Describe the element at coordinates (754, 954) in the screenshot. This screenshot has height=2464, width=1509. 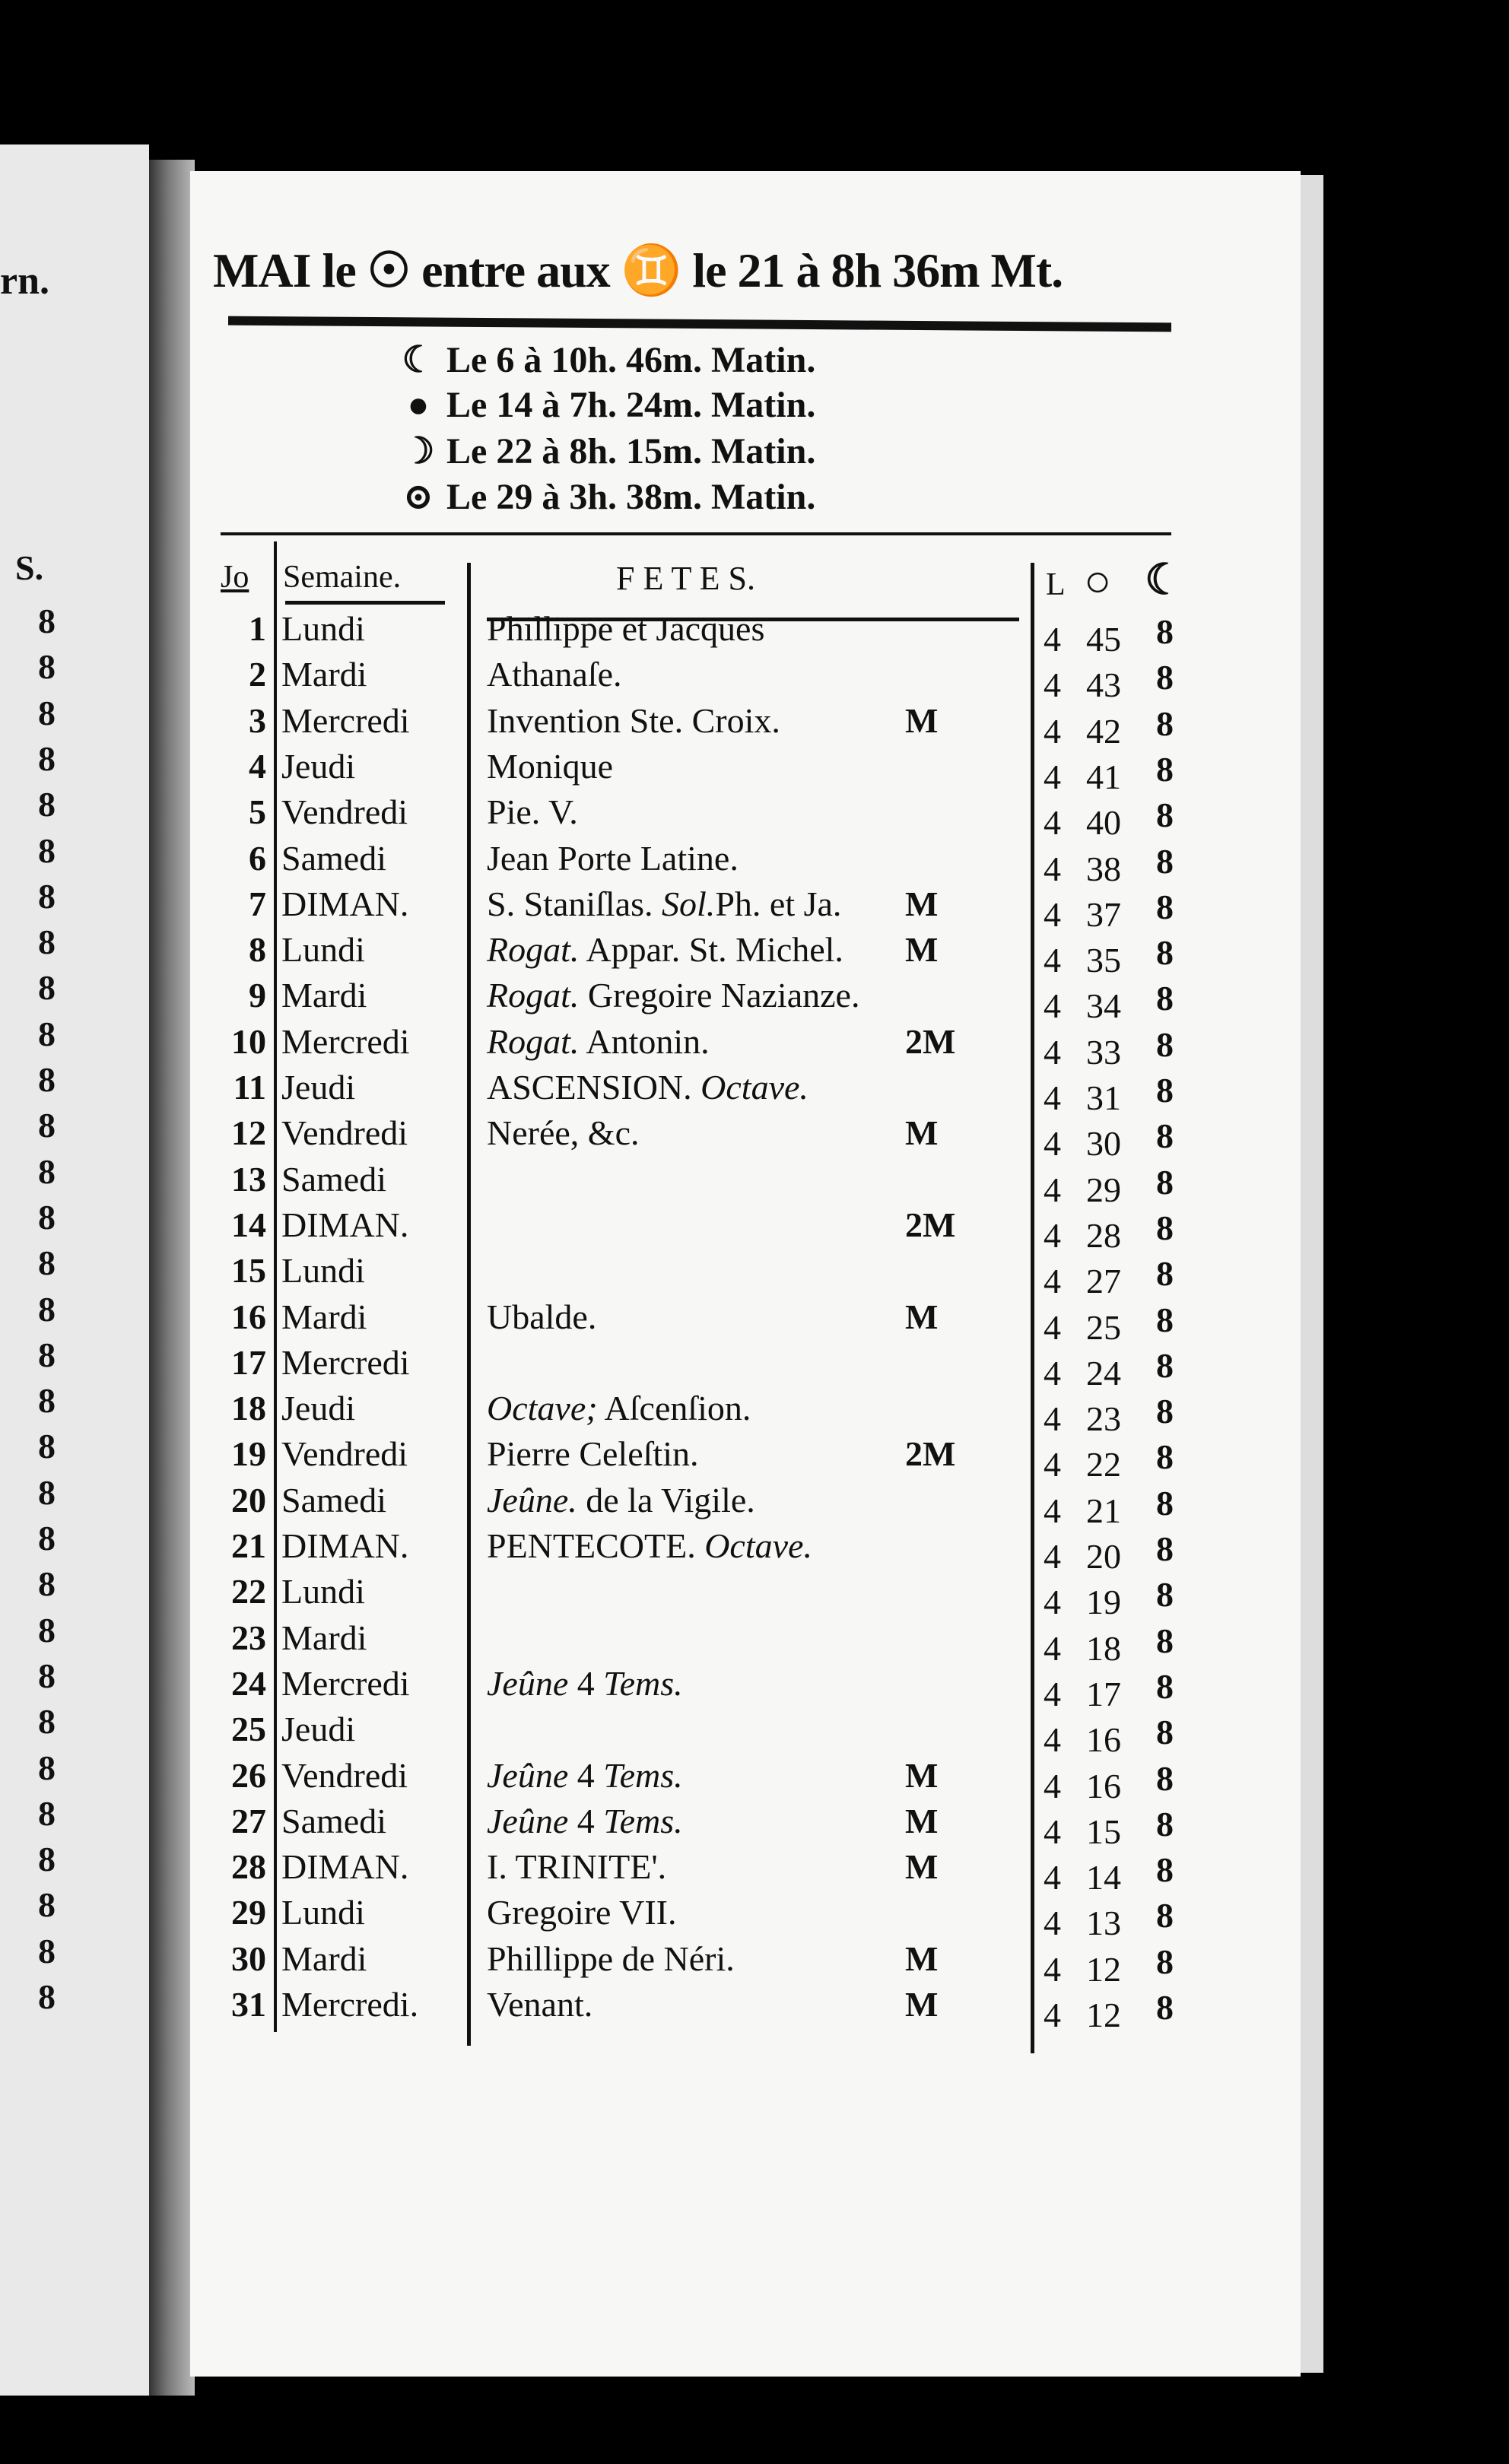
I see `table-row: 8 Lundi Rogat. Appar. St. Michel. M 4 35 8` at that location.